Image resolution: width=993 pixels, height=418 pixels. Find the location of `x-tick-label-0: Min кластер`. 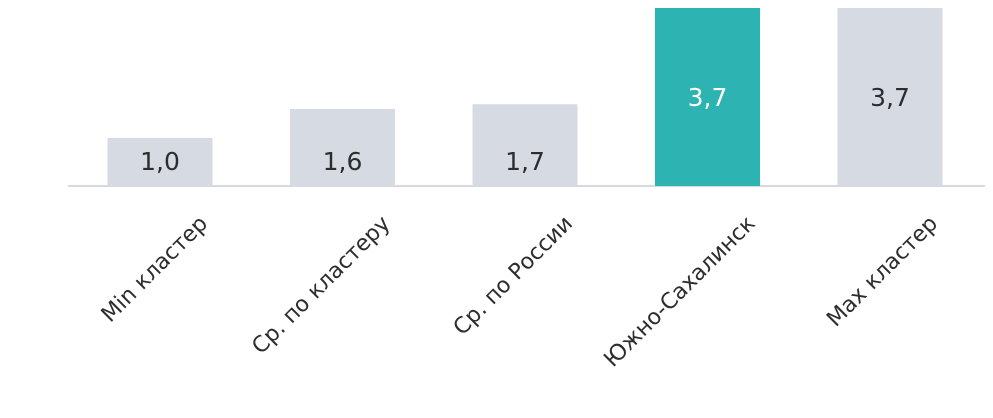

x-tick-label-0: Min кластер is located at coordinates (155, 269).